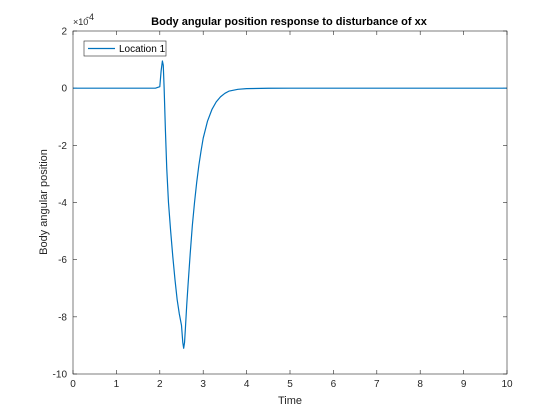 This screenshot has height=420, width=560. I want to click on x-tick-label: 5, so click(290, 384).